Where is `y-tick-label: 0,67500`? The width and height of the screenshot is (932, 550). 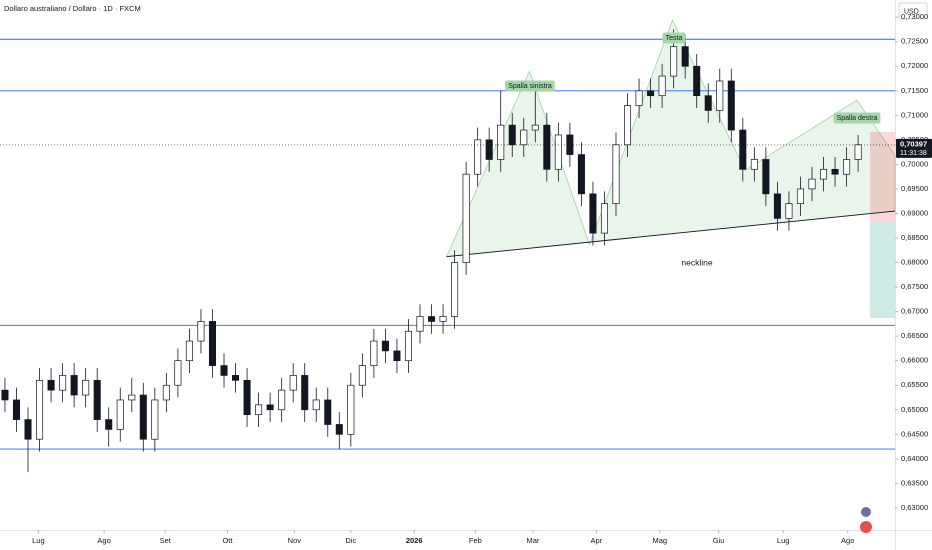 y-tick-label: 0,67500 is located at coordinates (914, 286).